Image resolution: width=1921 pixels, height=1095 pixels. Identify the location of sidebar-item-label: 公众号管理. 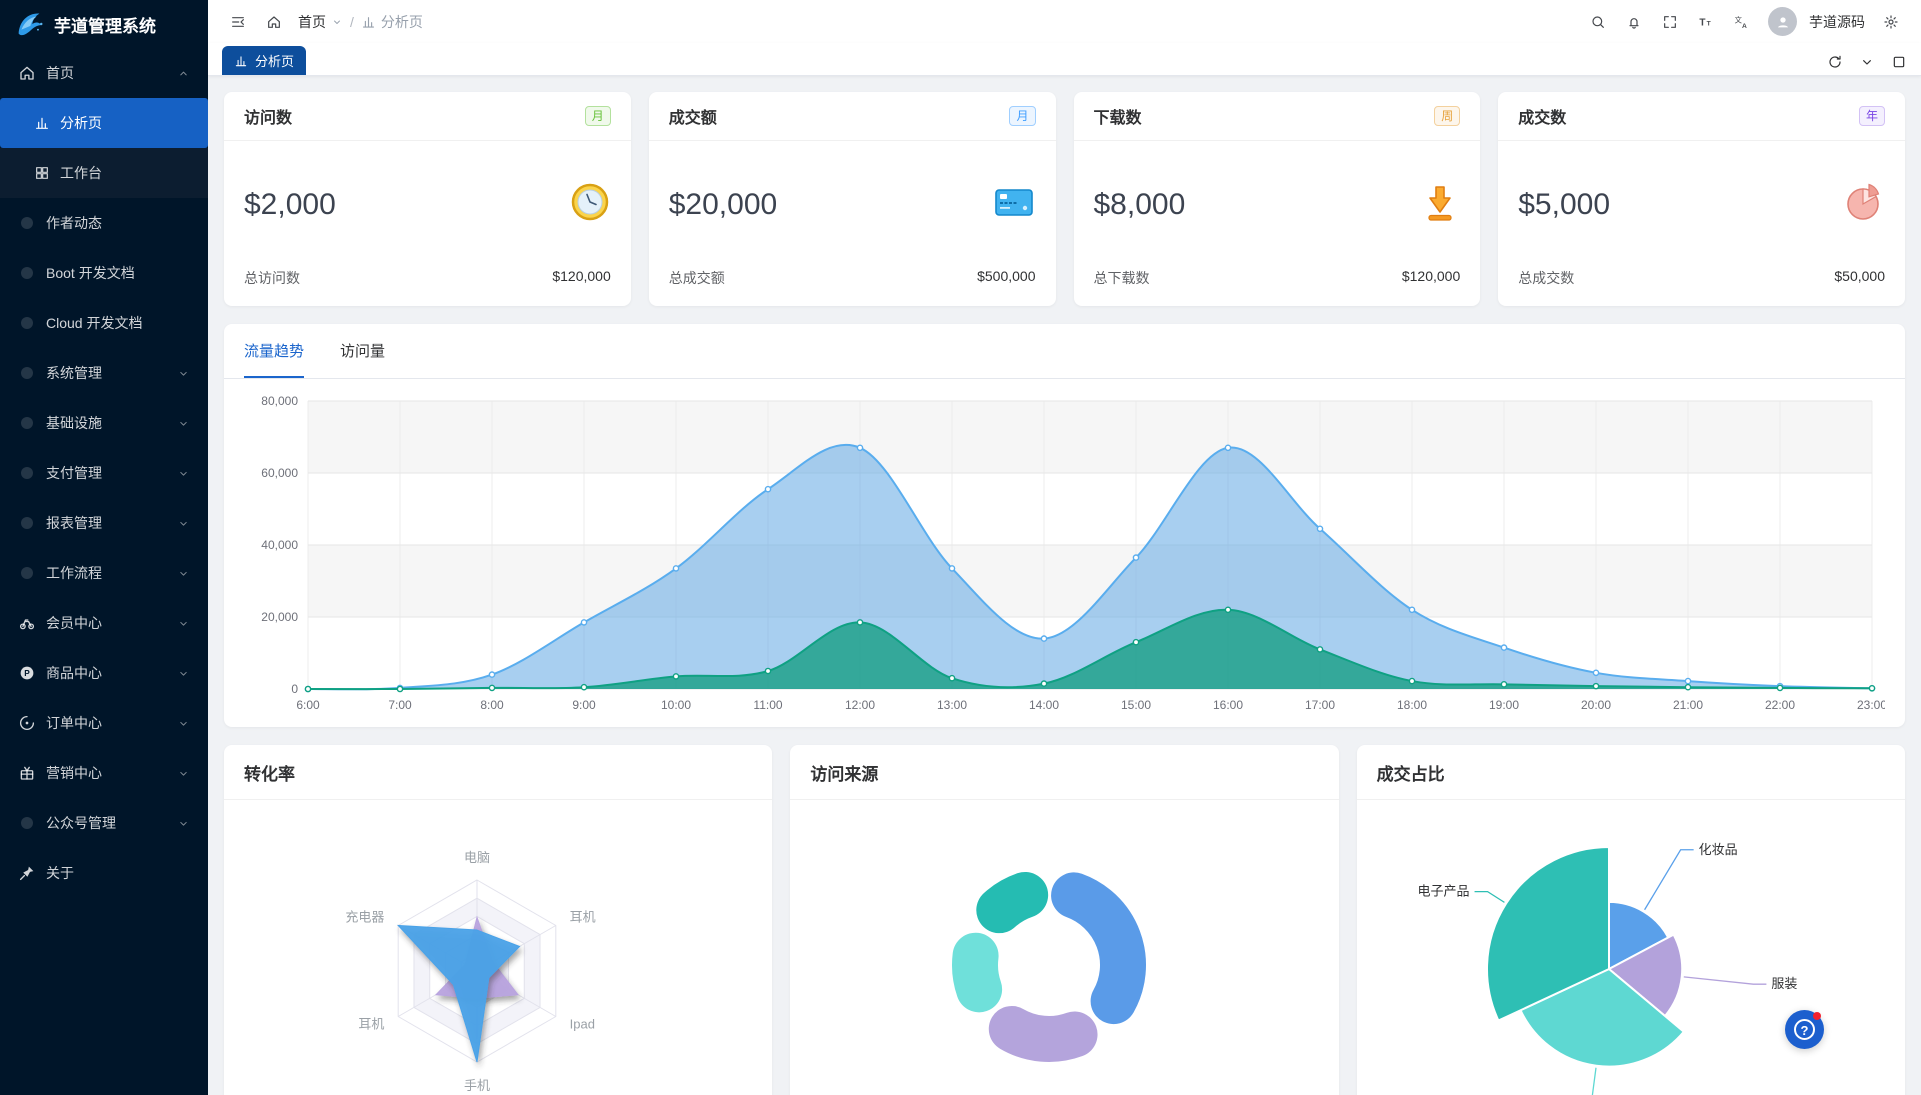
(81, 823).